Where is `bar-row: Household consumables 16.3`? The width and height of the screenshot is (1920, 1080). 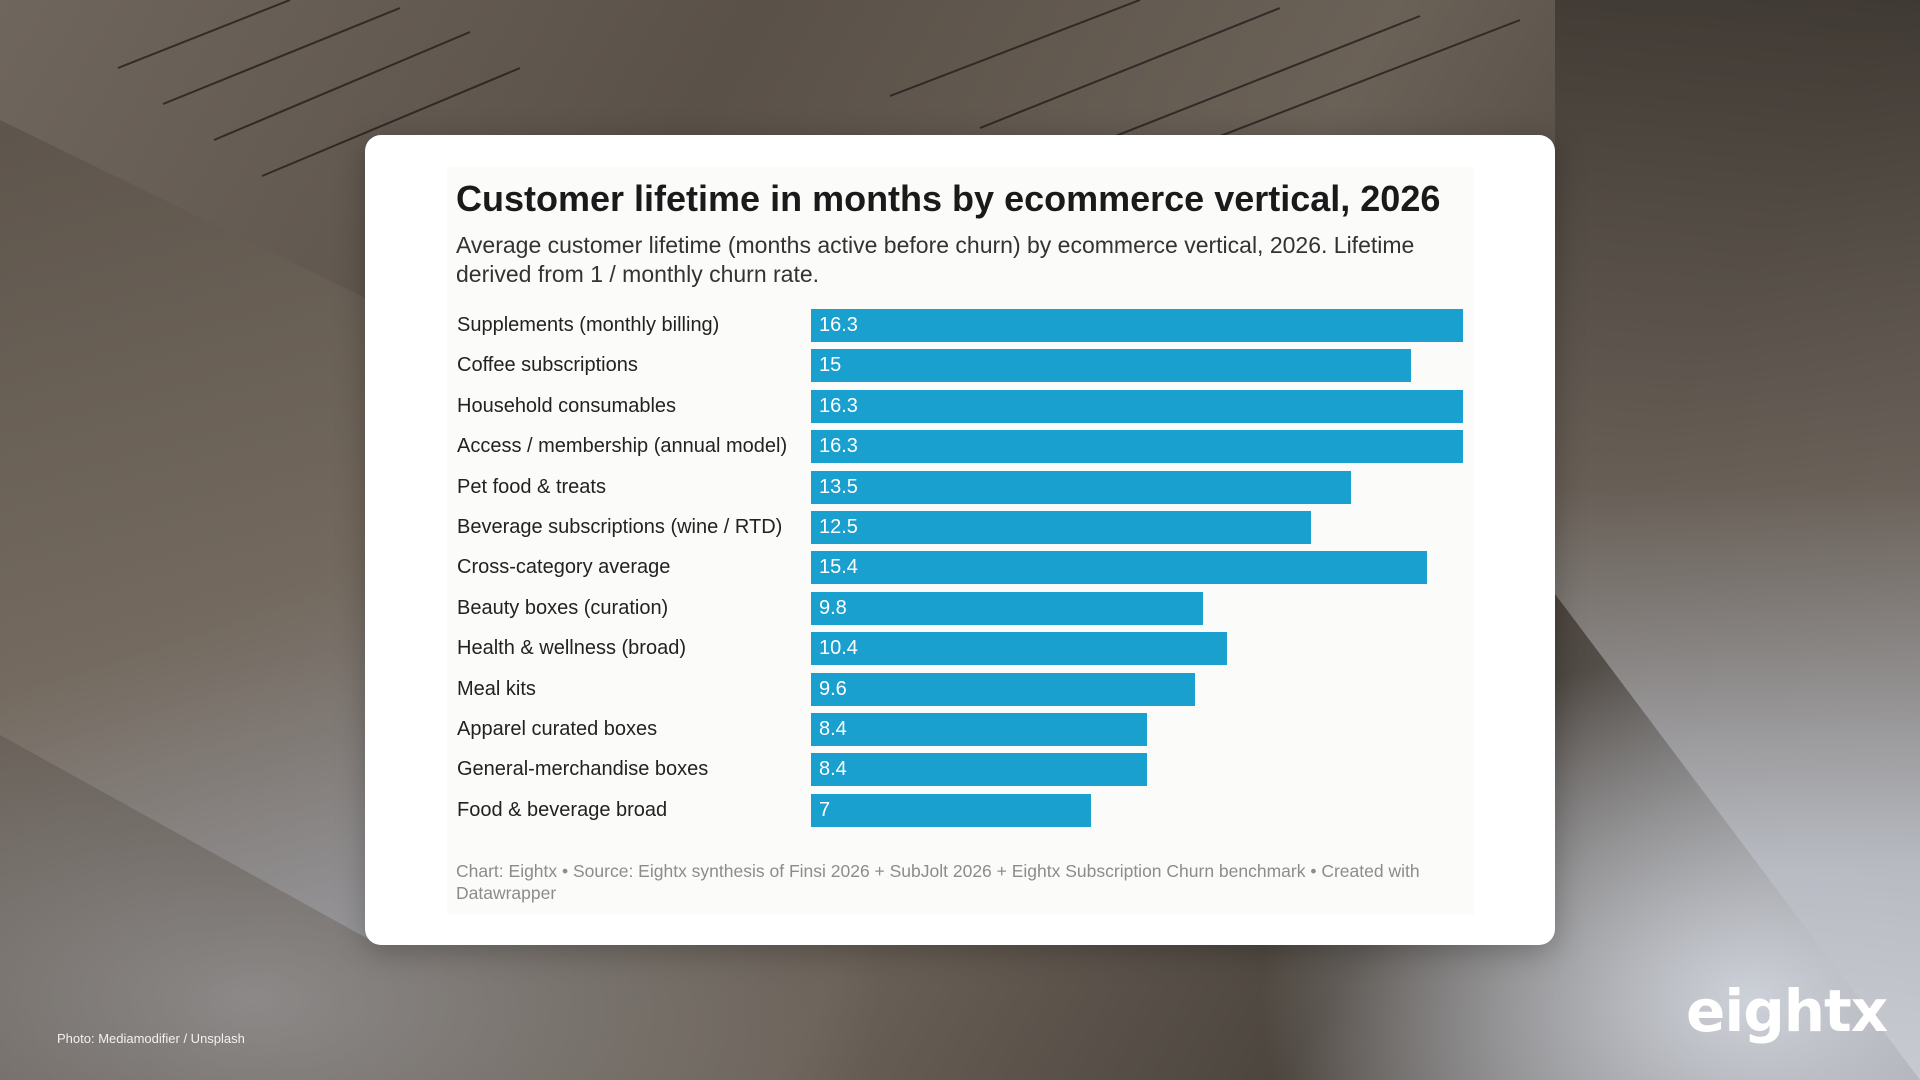 bar-row: Household consumables 16.3 is located at coordinates (960, 406).